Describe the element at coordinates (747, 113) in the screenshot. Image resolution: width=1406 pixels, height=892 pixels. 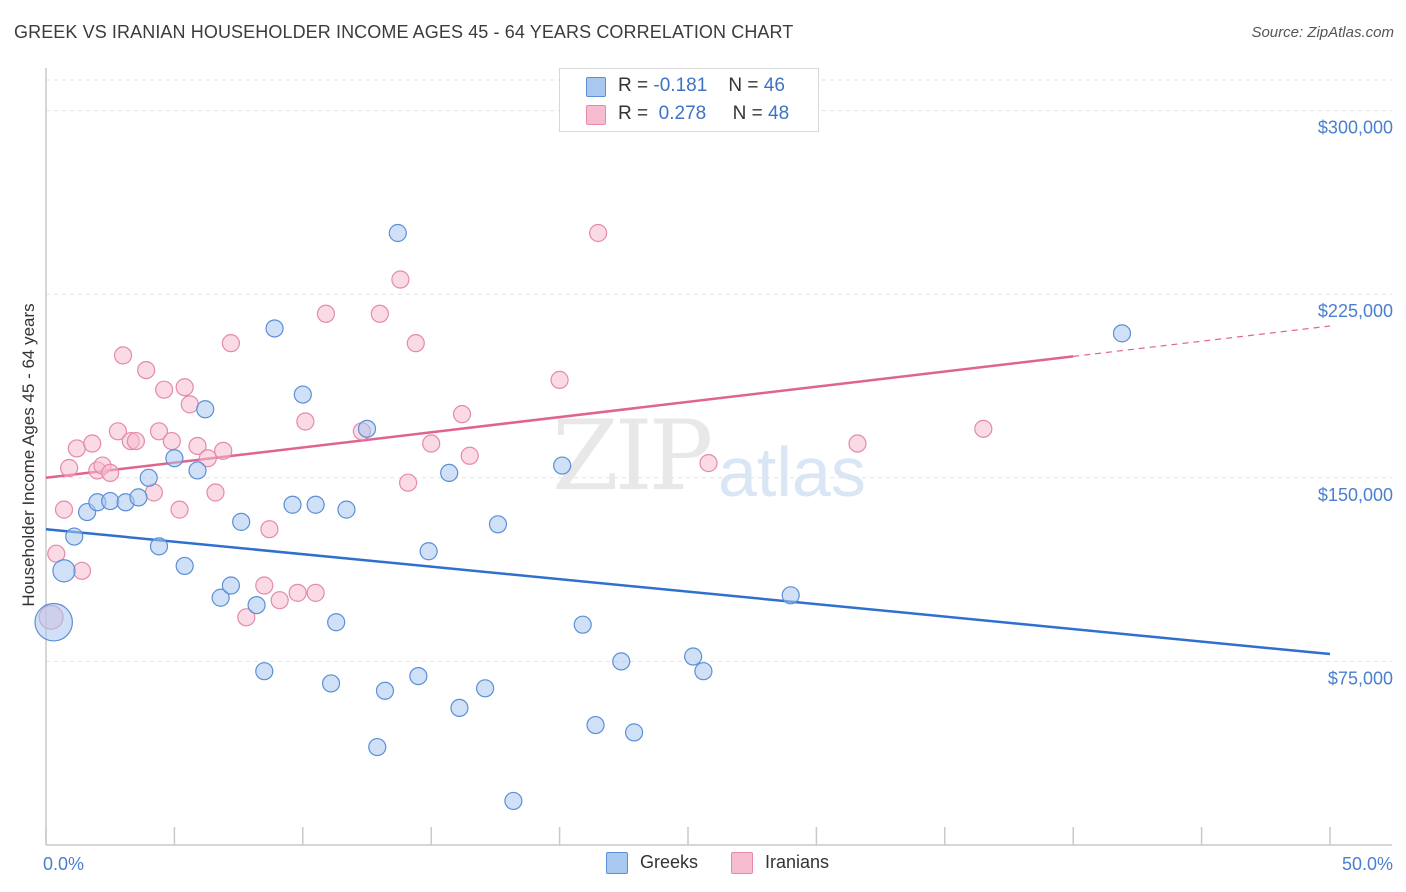
I see `iranian-n-label: N =` at that location.